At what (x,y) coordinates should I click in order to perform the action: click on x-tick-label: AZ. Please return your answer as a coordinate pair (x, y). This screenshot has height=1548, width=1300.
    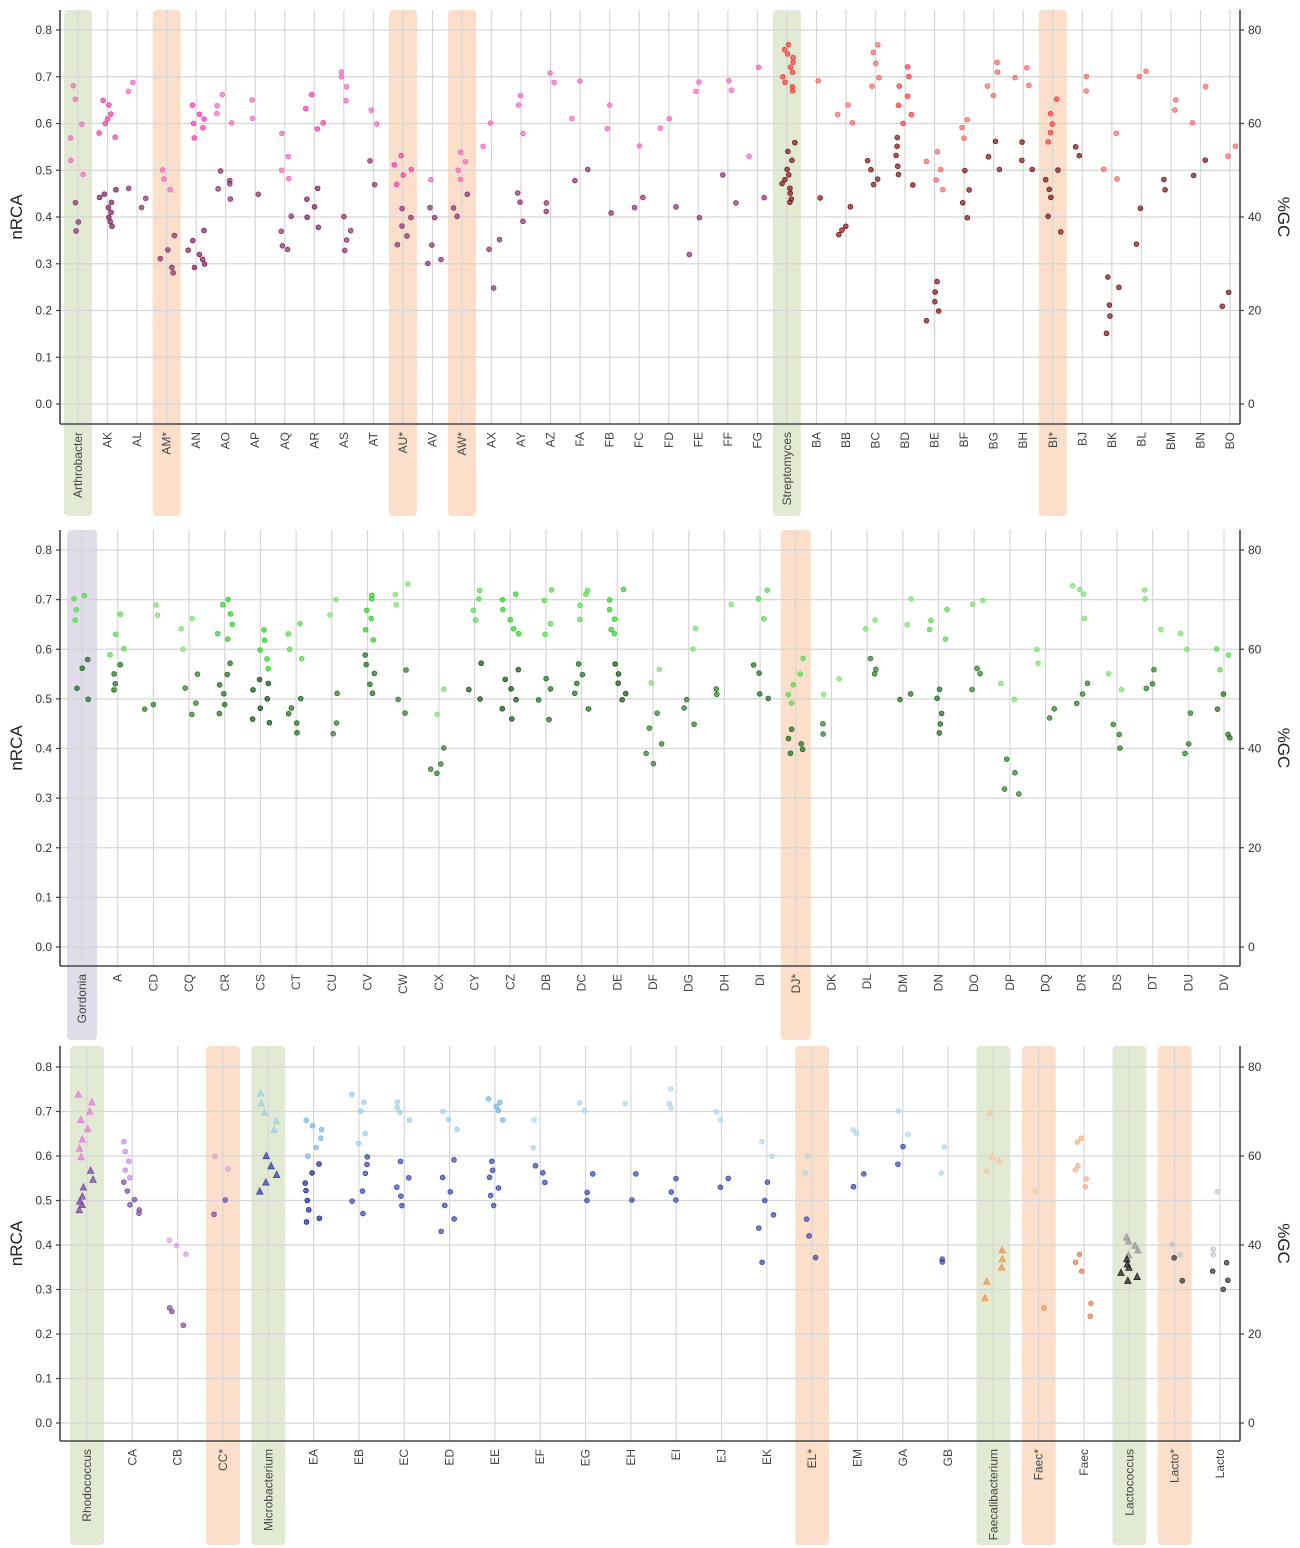
    Looking at the image, I should click on (551, 439).